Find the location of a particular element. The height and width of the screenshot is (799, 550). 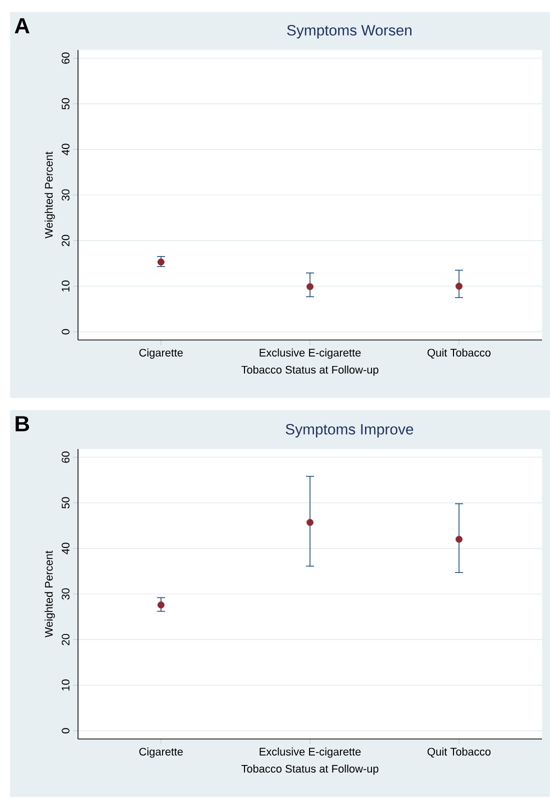

chart-title: Symptoms Worsen is located at coordinates (349, 31).